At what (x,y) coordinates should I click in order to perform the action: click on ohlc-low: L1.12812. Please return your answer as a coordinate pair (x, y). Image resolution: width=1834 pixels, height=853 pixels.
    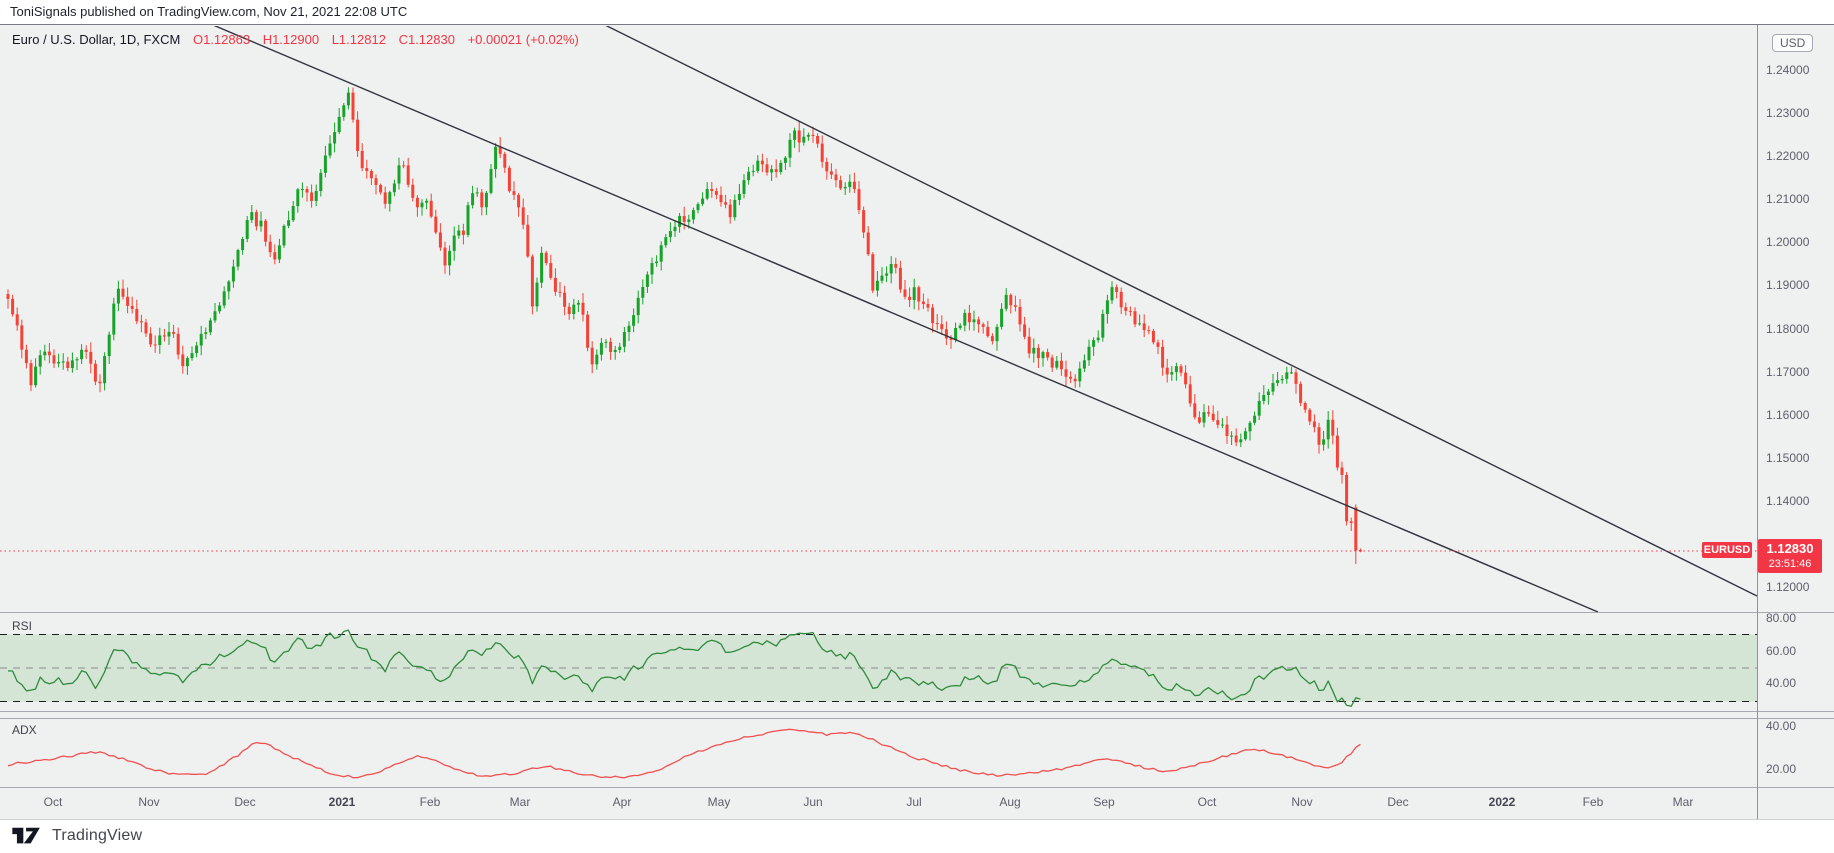
    Looking at the image, I should click on (358, 39).